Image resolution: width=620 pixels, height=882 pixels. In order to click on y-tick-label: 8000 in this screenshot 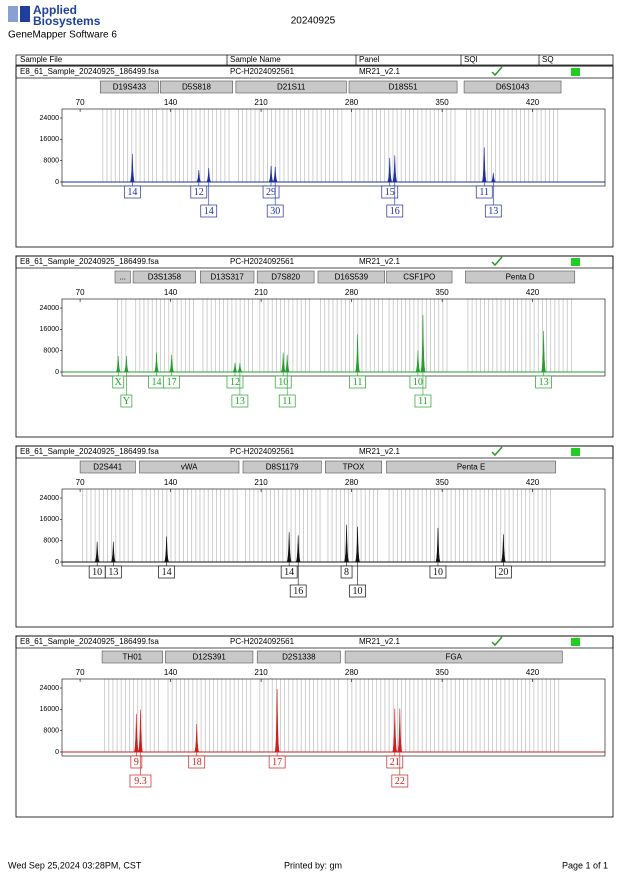, I will do `click(51, 351)`.